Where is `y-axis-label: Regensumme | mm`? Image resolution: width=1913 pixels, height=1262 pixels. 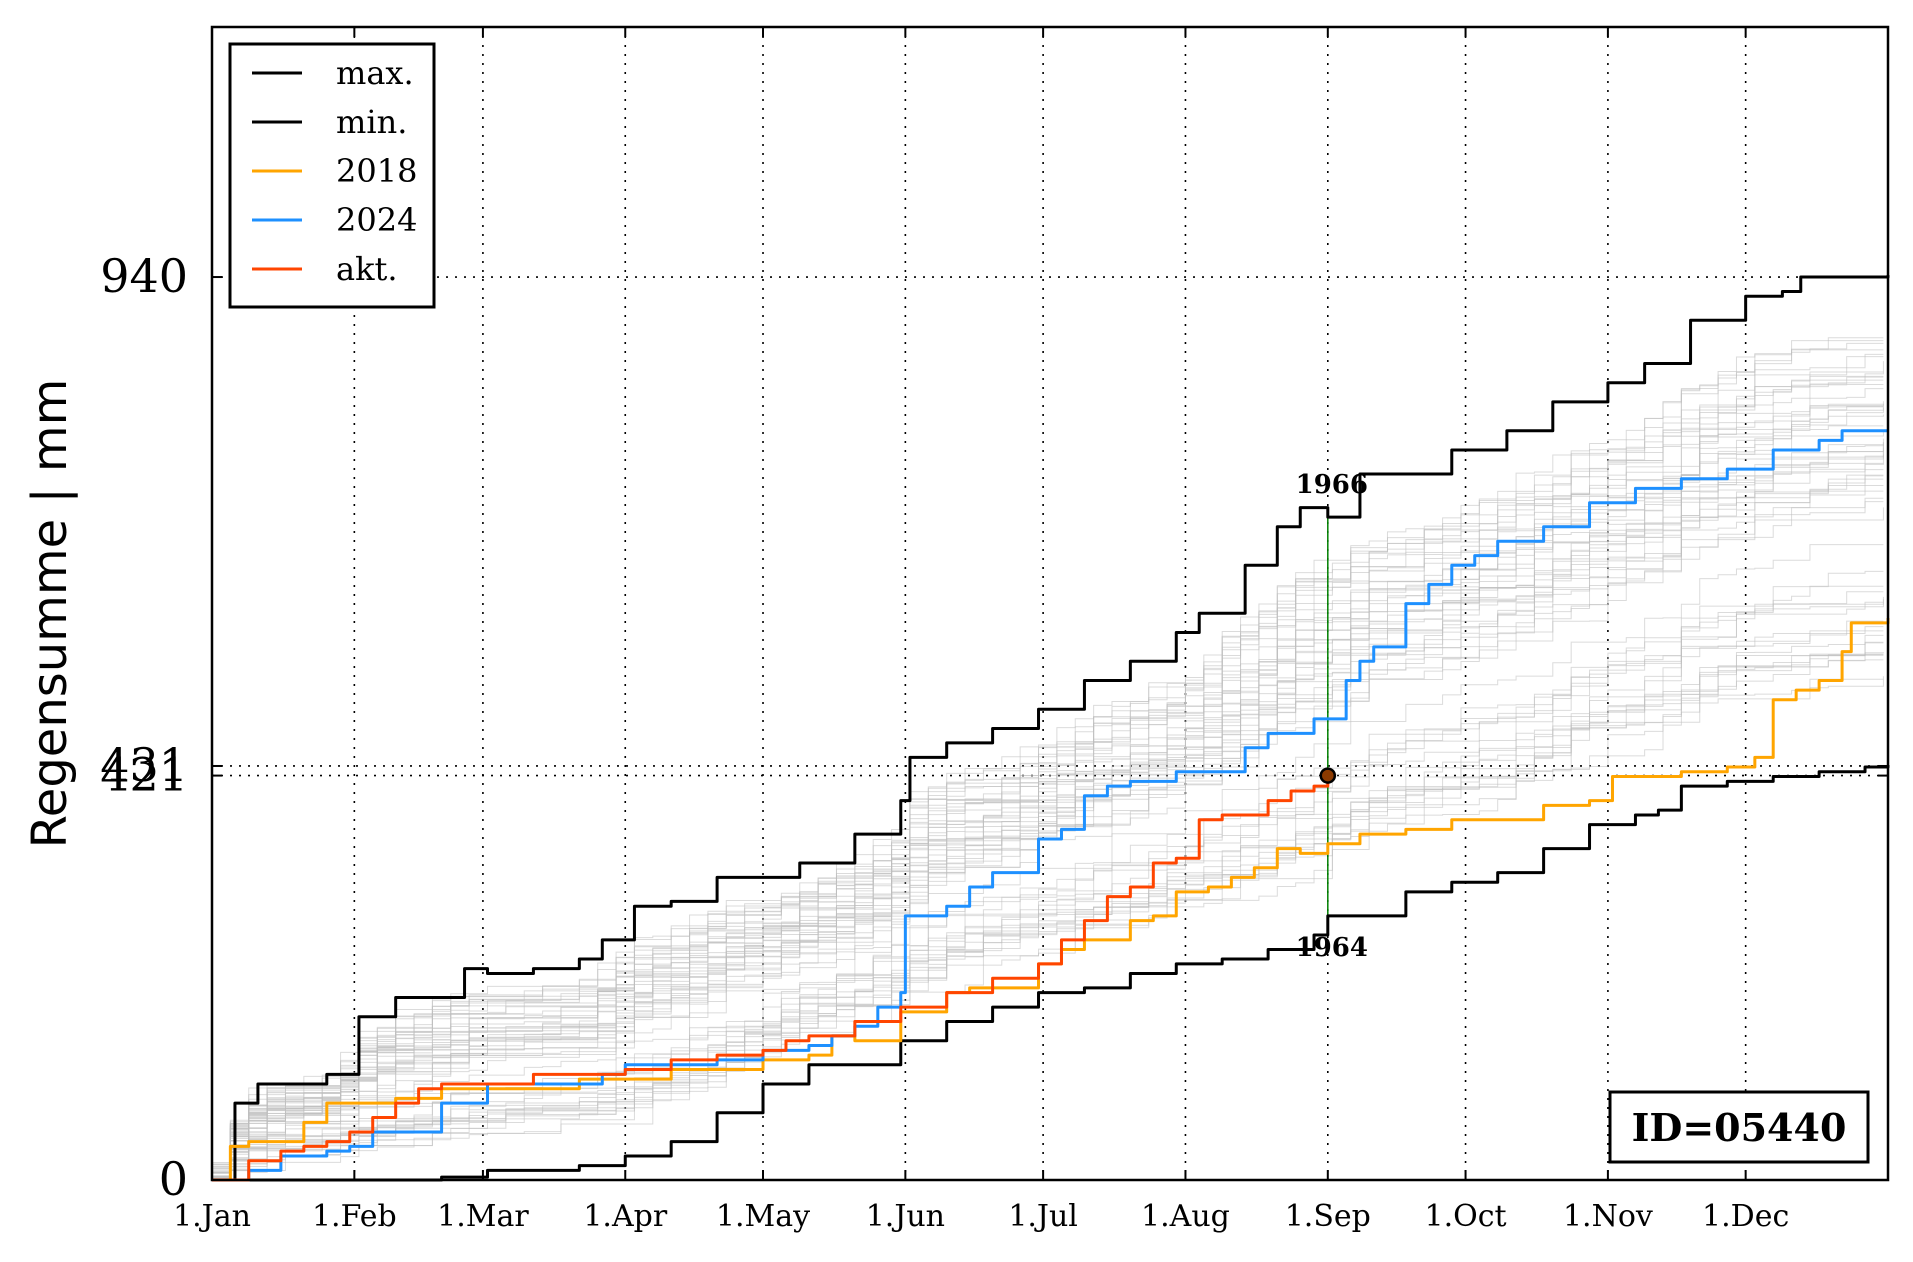
y-axis-label: Regensumme | mm is located at coordinates (50, 614).